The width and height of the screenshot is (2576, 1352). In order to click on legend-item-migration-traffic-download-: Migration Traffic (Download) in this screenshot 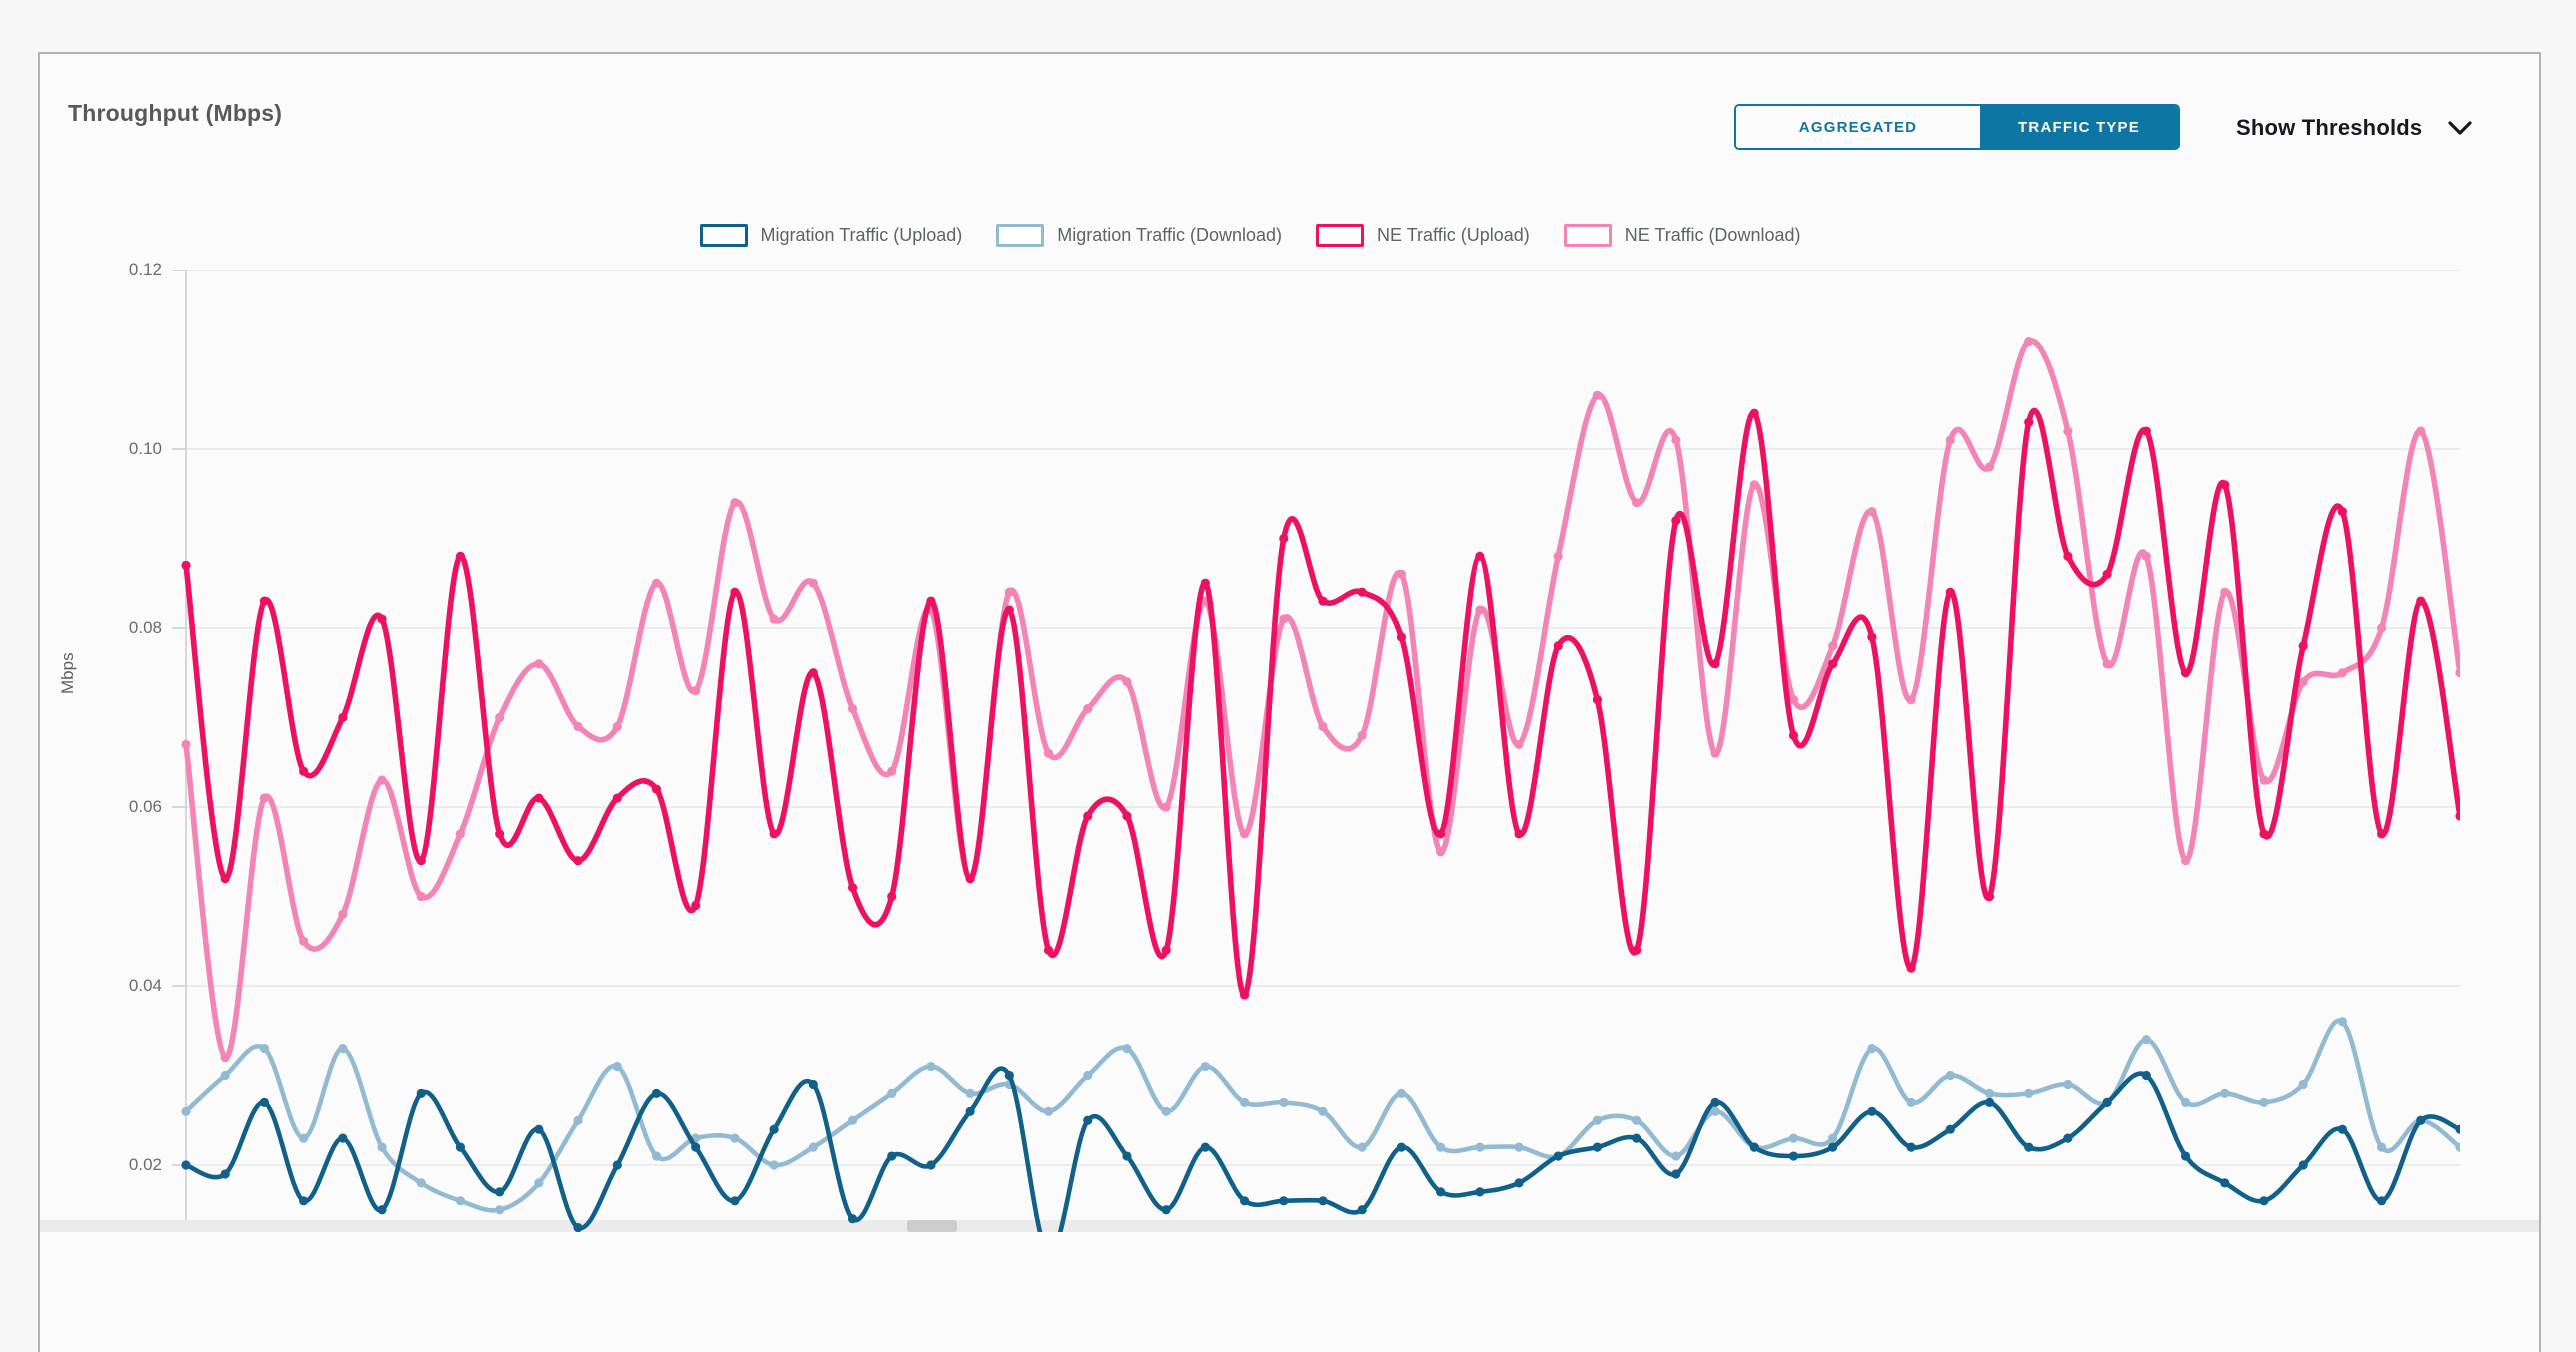, I will do `click(1139, 235)`.